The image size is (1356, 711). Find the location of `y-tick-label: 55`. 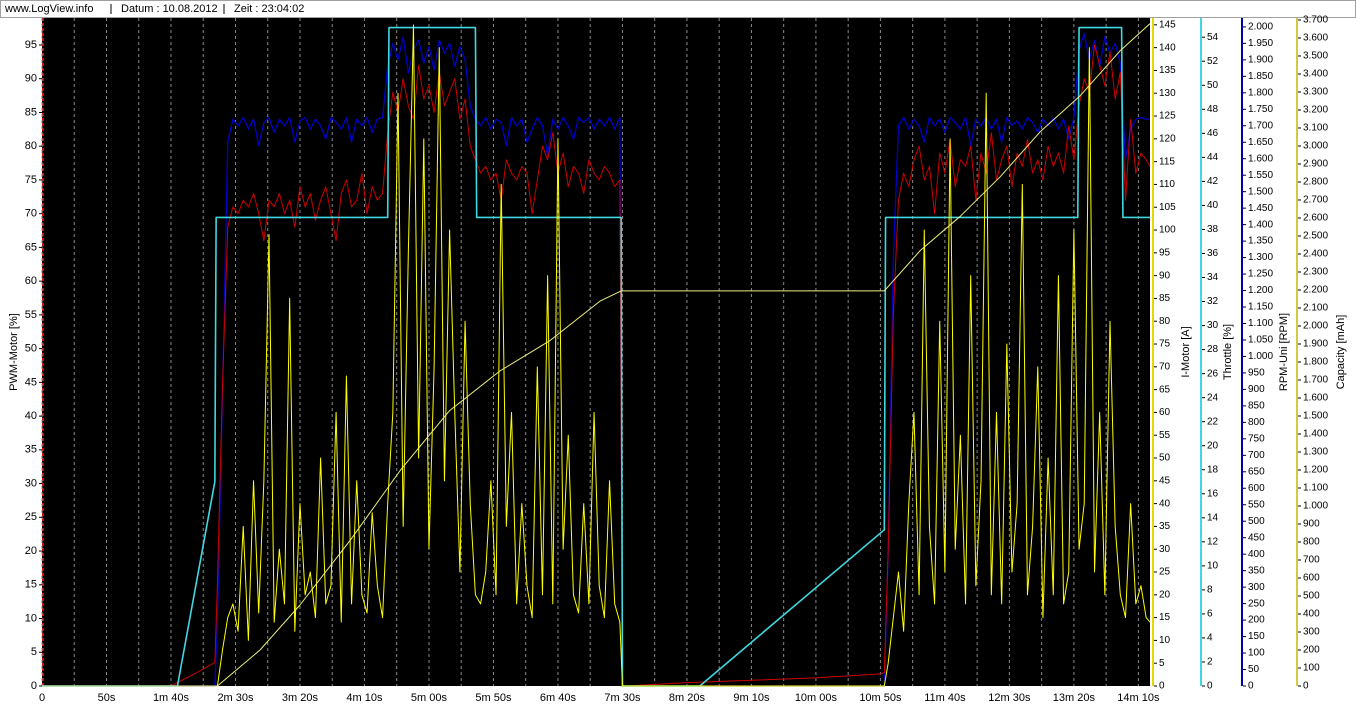

y-tick-label: 55 is located at coordinates (31, 315).